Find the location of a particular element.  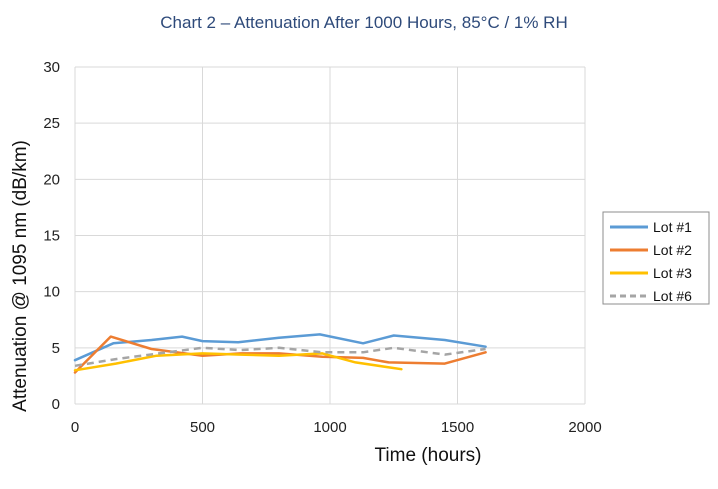

x-tick-label: 0 is located at coordinates (75, 427).